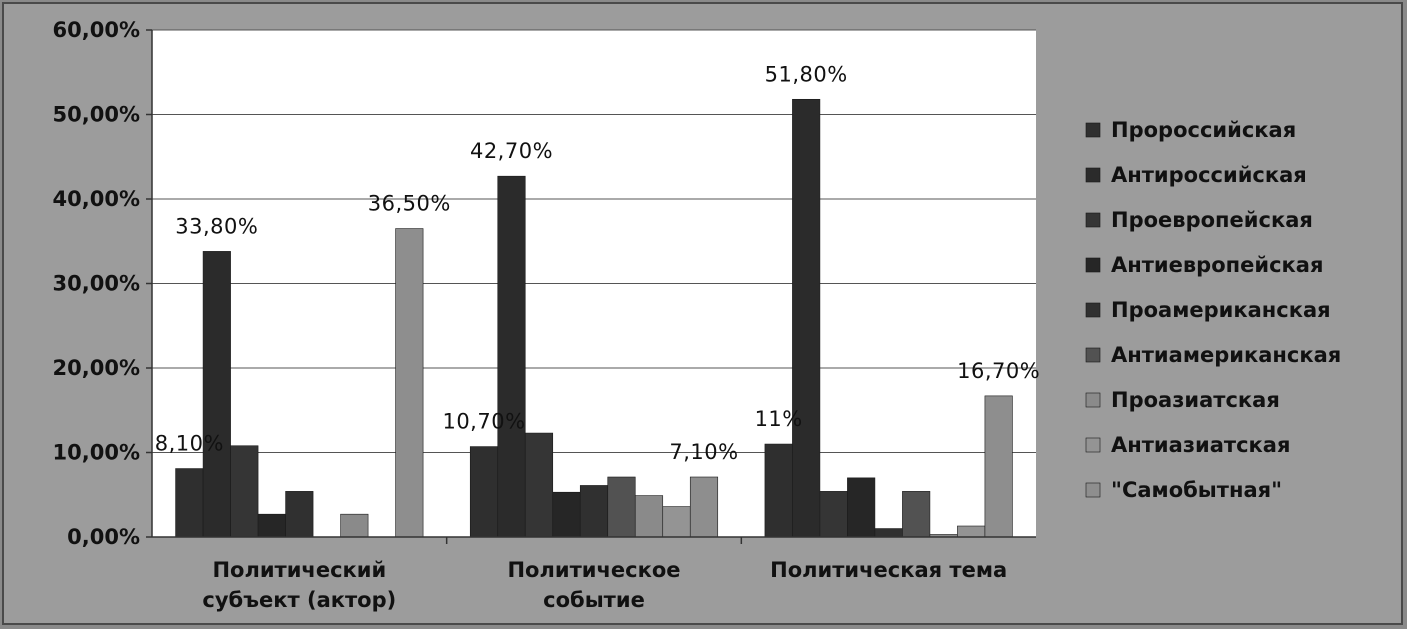 The image size is (1407, 629). What do you see at coordinates (299, 570) in the screenshot?
I see `x-category-label: Политический` at bounding box center [299, 570].